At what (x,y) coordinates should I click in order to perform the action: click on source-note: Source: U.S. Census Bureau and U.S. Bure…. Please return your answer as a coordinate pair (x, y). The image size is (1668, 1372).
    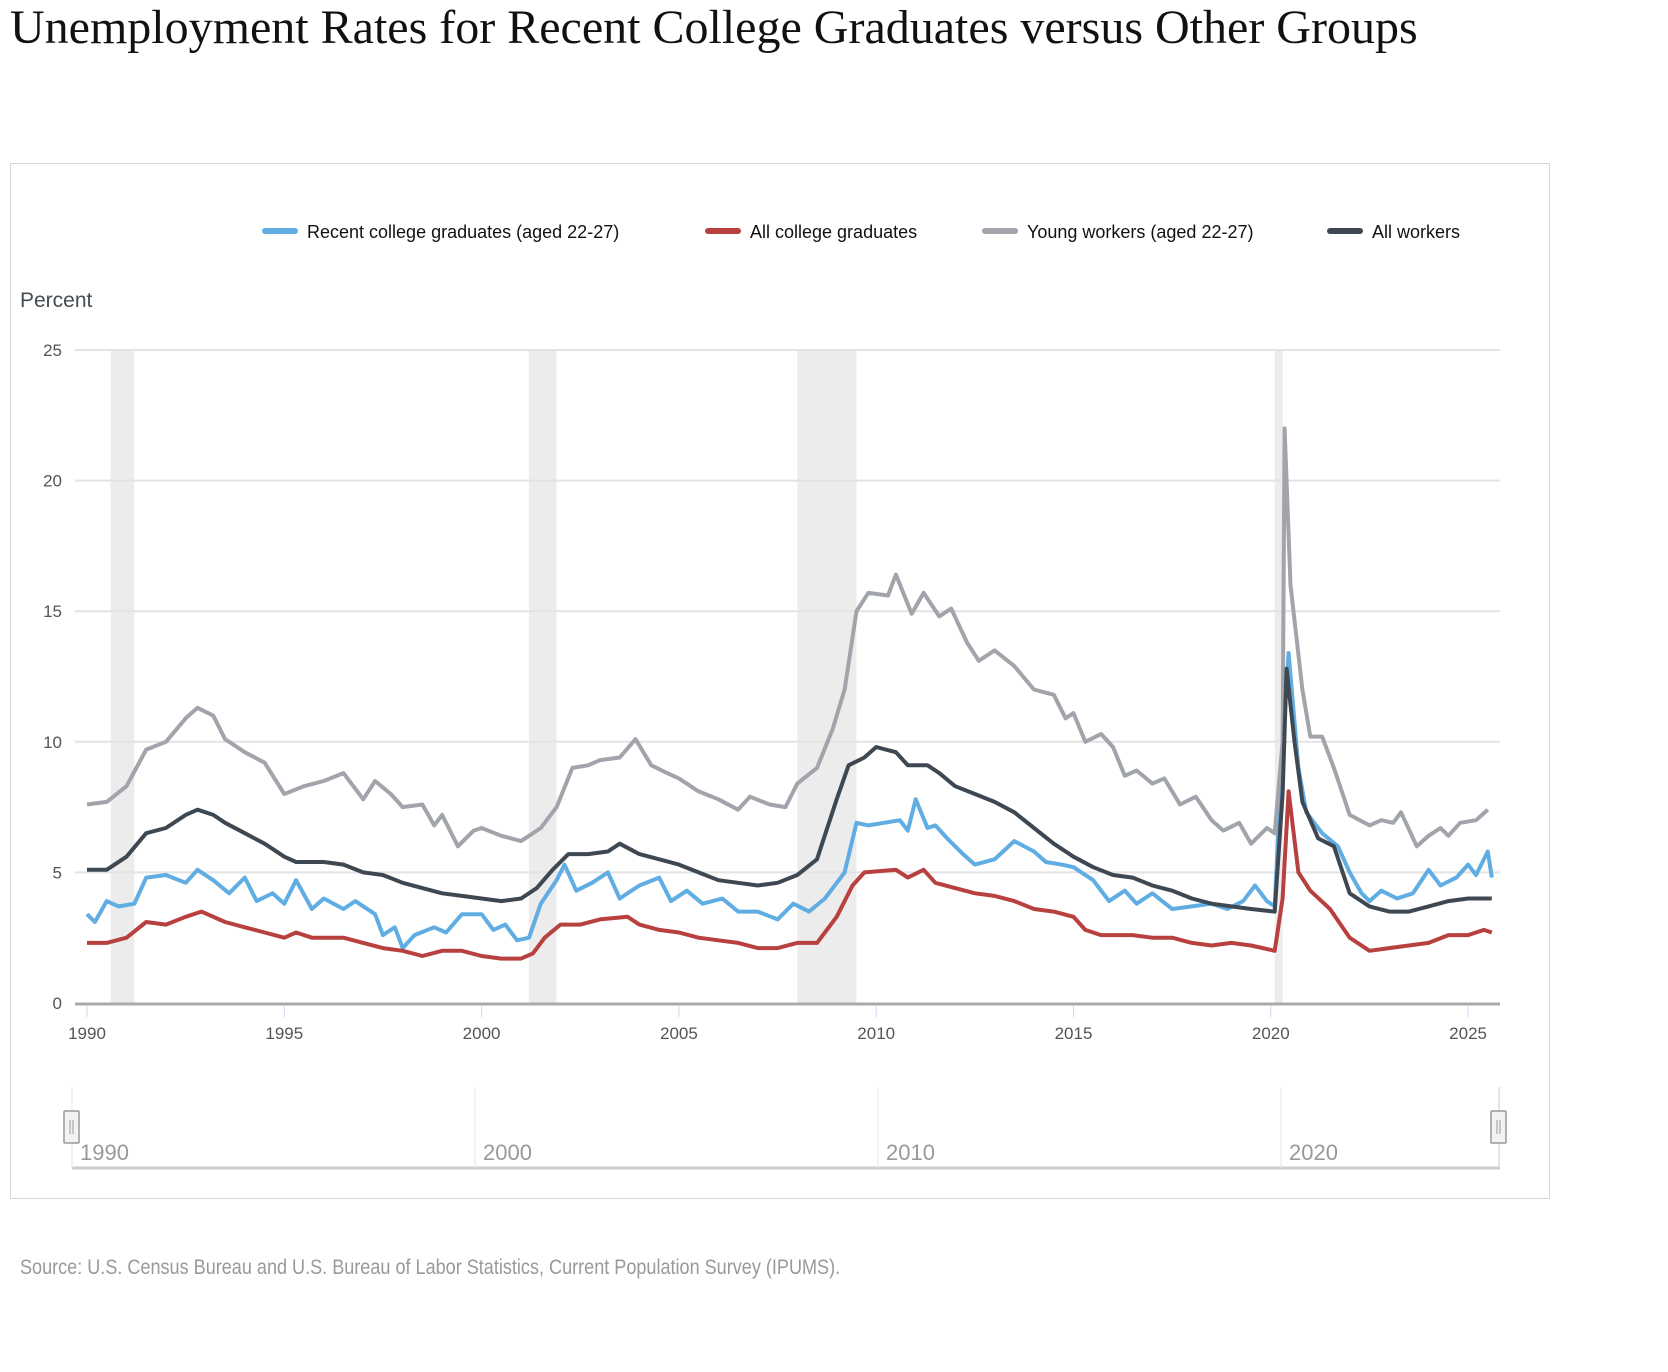
    Looking at the image, I should click on (430, 1267).